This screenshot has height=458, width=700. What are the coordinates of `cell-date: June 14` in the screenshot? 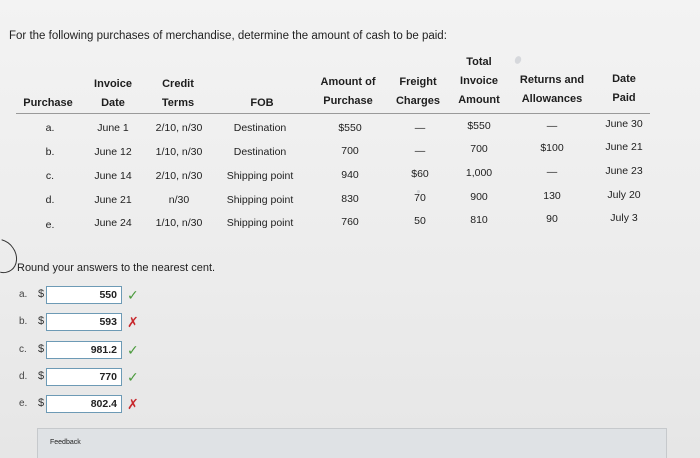 It's located at (113, 176).